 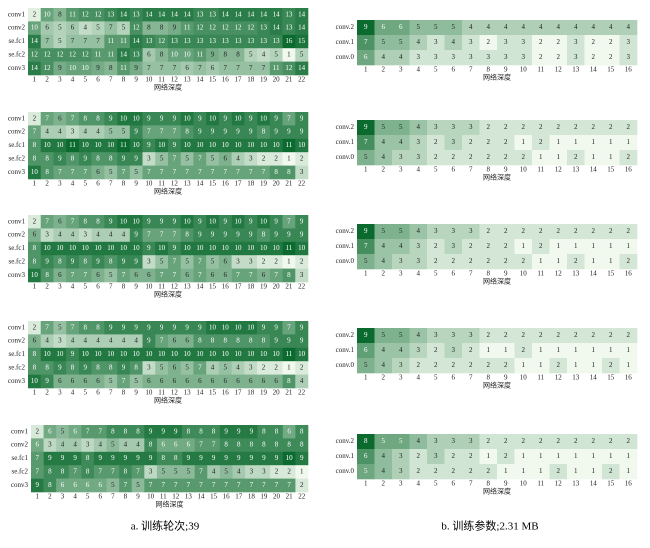 What do you see at coordinates (289, 354) in the screenshot?
I see `cell-label: 11` at bounding box center [289, 354].